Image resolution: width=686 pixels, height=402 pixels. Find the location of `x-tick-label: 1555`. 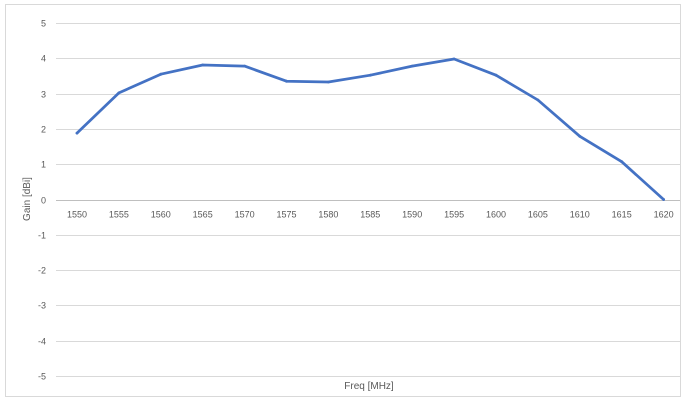

x-tick-label: 1555 is located at coordinates (119, 215).